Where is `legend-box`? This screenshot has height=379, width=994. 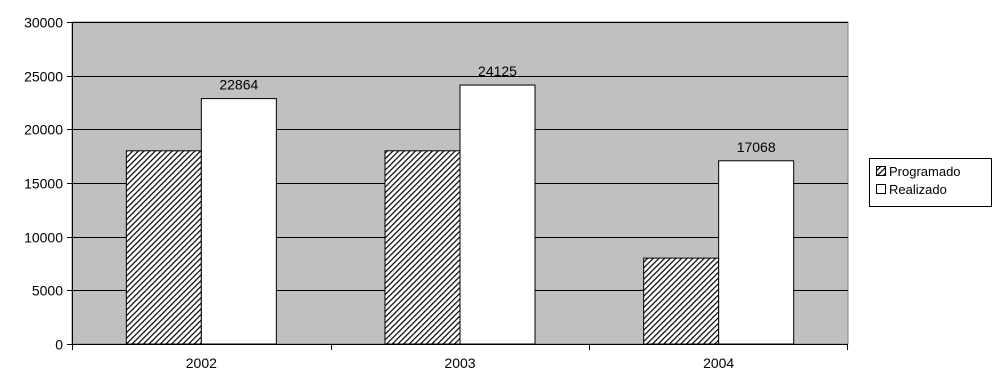
legend-box is located at coordinates (930, 182).